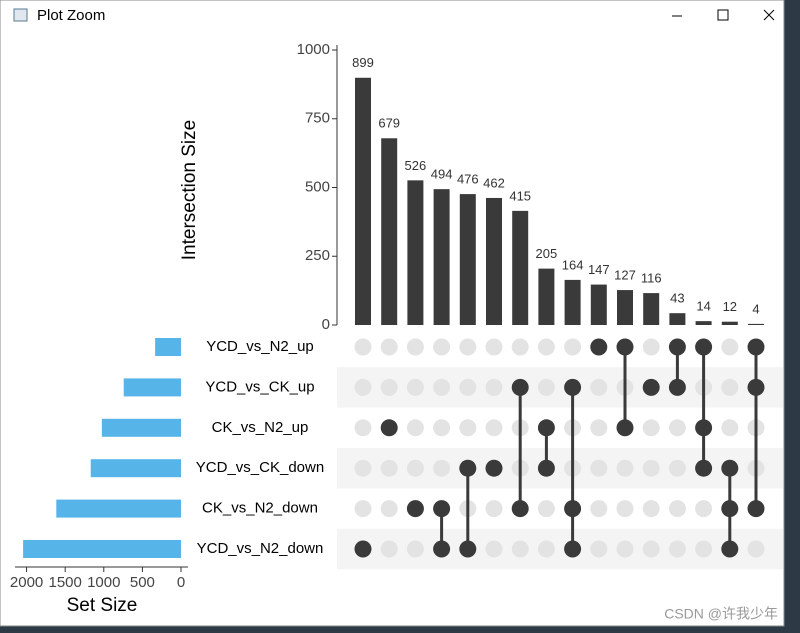  Describe the element at coordinates (573, 264) in the screenshot. I see `bar-label: 164` at that location.